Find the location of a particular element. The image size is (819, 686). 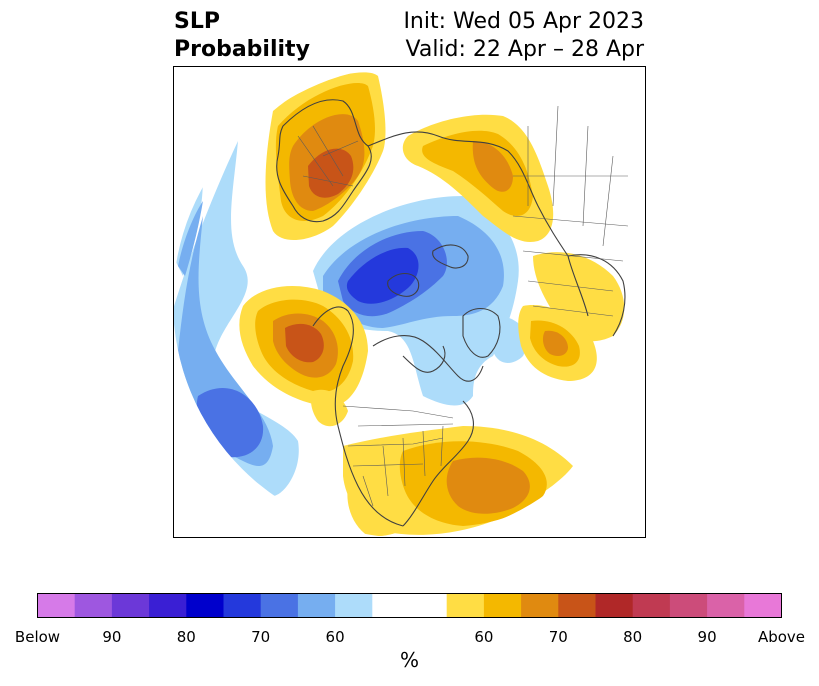

colorbar-tick-labels: Below 90 80 70 60 60 70 80 90 Above is located at coordinates (410, 636).